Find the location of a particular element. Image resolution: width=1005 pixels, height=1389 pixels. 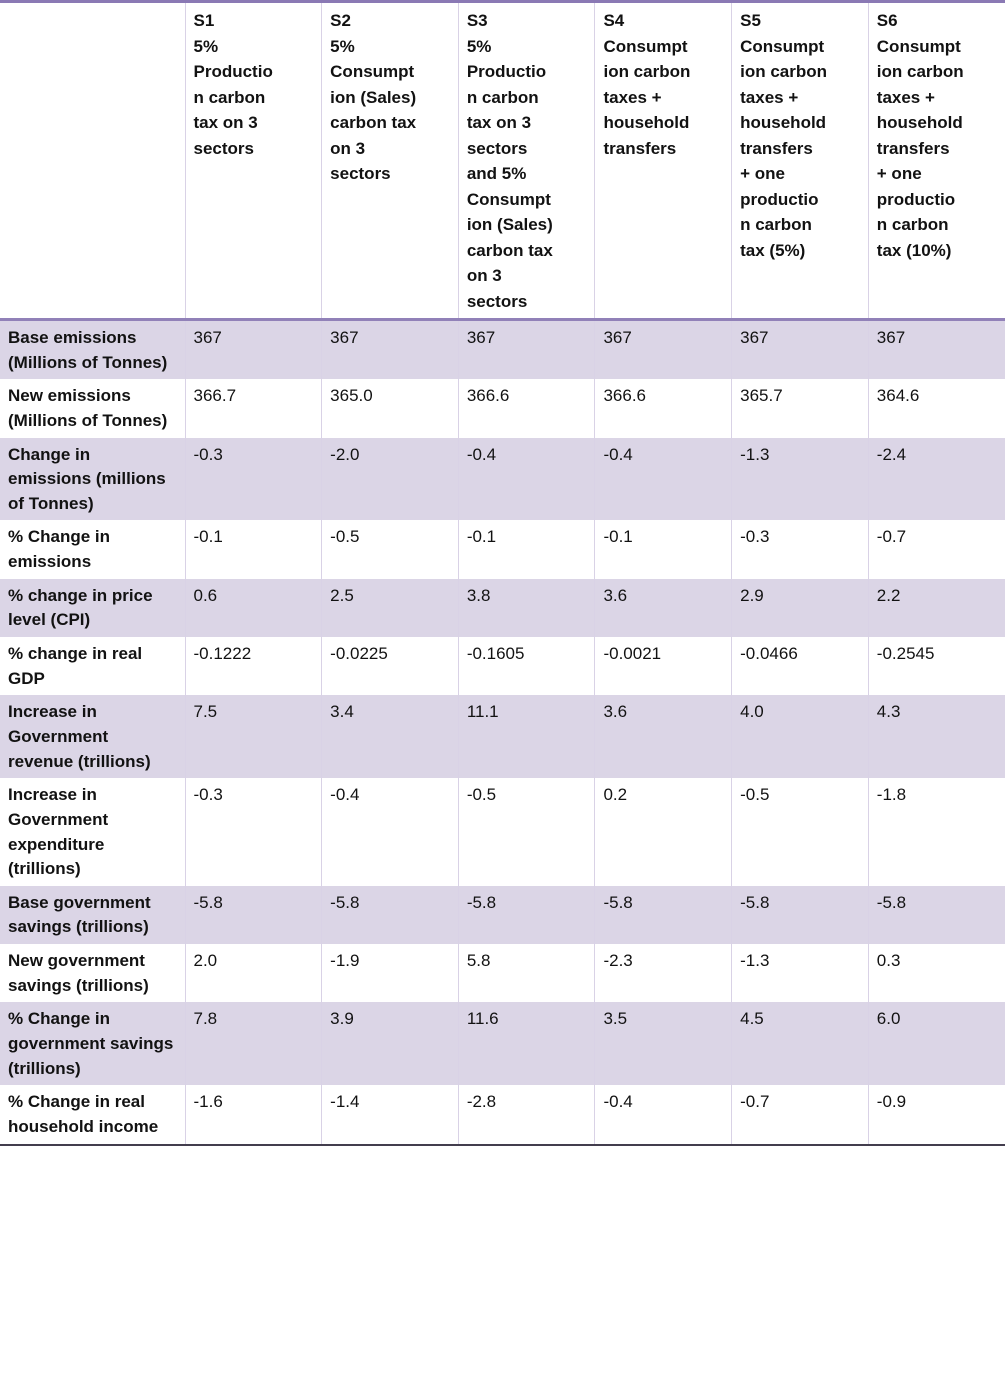

cell: -1.4 is located at coordinates (390, 1115).